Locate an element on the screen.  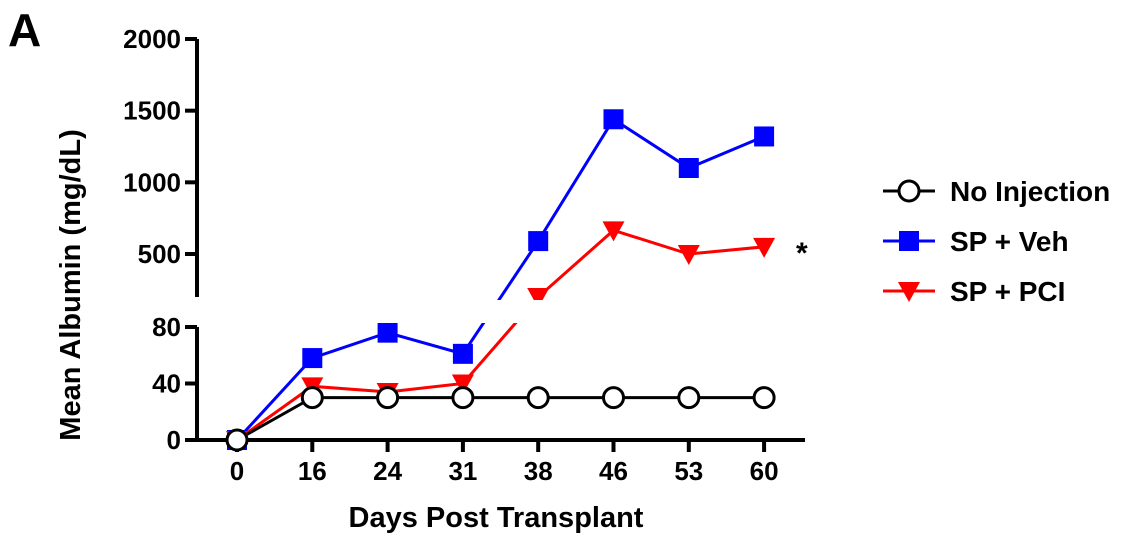
x-tick-label: 16 is located at coordinates (312, 471).